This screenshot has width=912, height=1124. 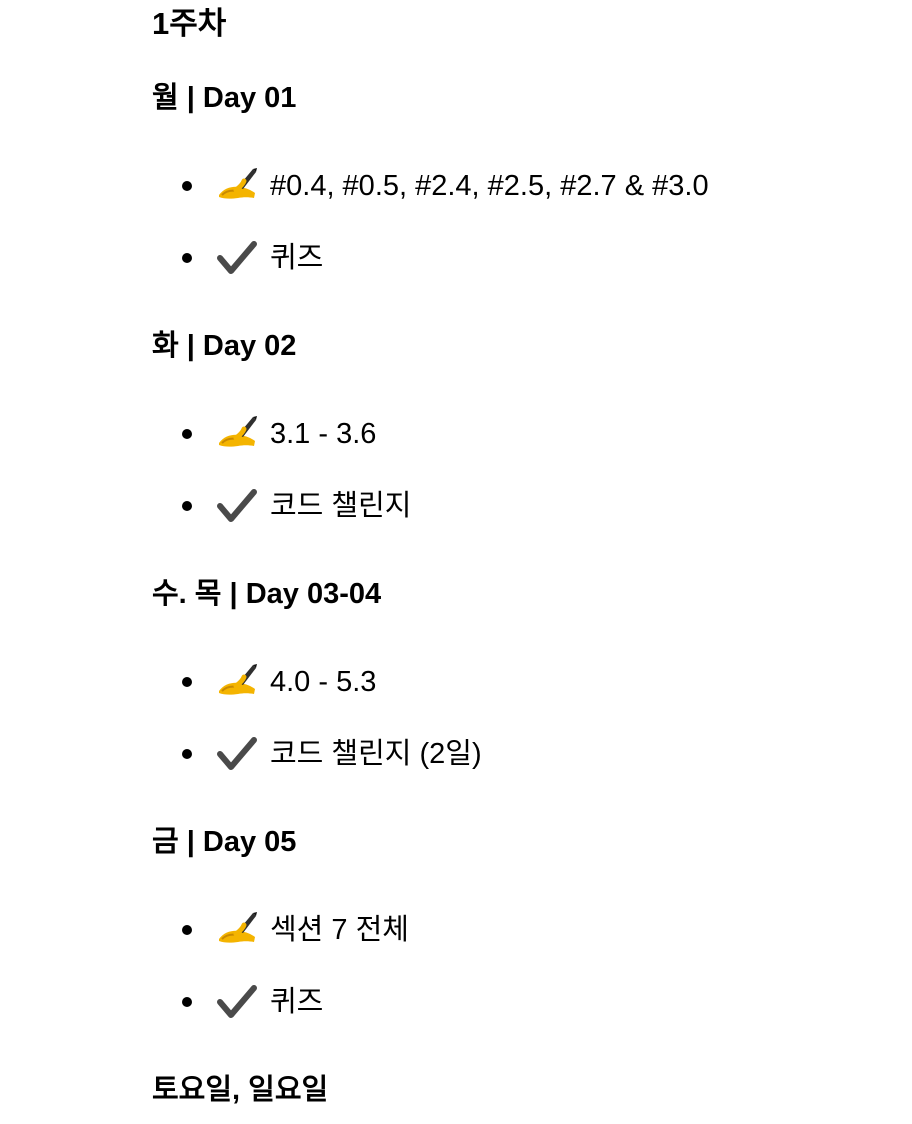 What do you see at coordinates (376, 754) in the screenshot?
I see `task-text: 코드 챌린지 (2일)` at bounding box center [376, 754].